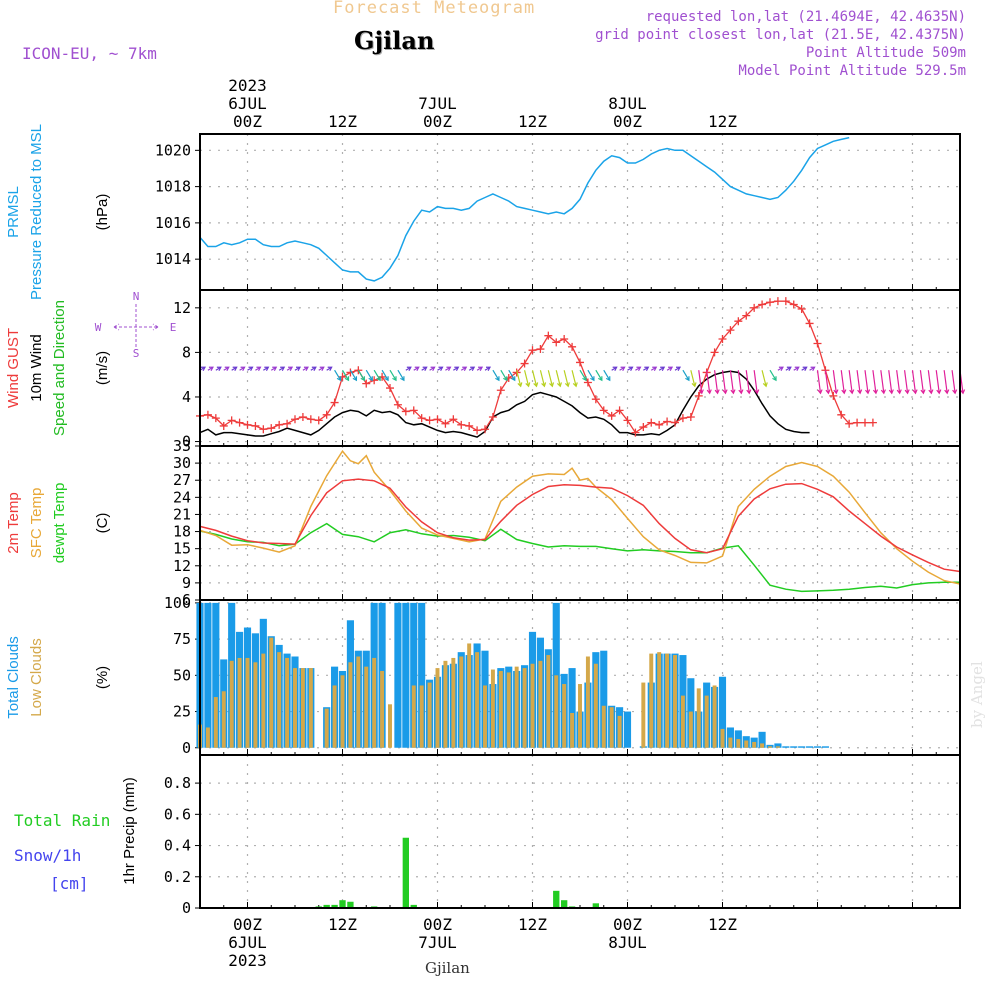  I want to click on bottom-time-label: 00Z, so click(437, 924).